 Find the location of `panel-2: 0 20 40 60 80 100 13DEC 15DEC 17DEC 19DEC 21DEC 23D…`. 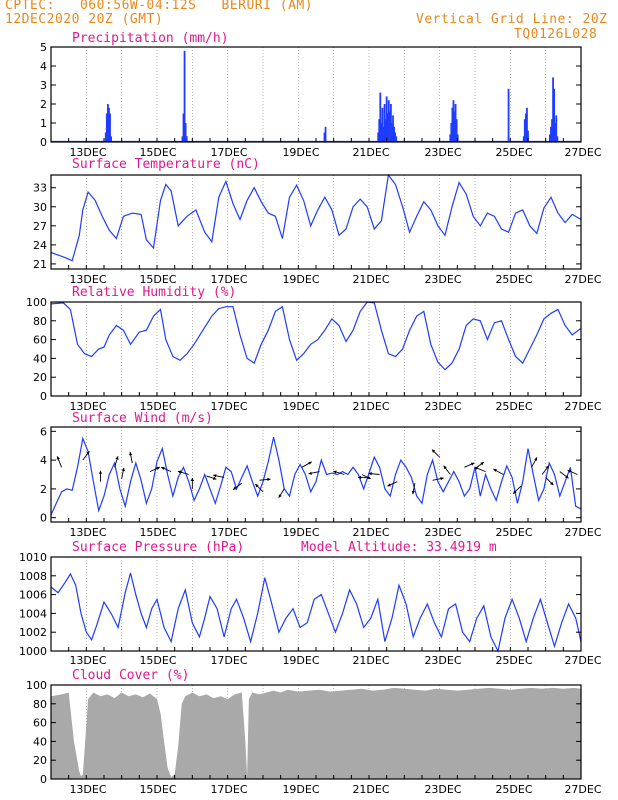

panel-2: 0 20 40 60 80 100 13DEC 15DEC 17DEC 19DEC 21DEC 23D… is located at coordinates (314, 349).